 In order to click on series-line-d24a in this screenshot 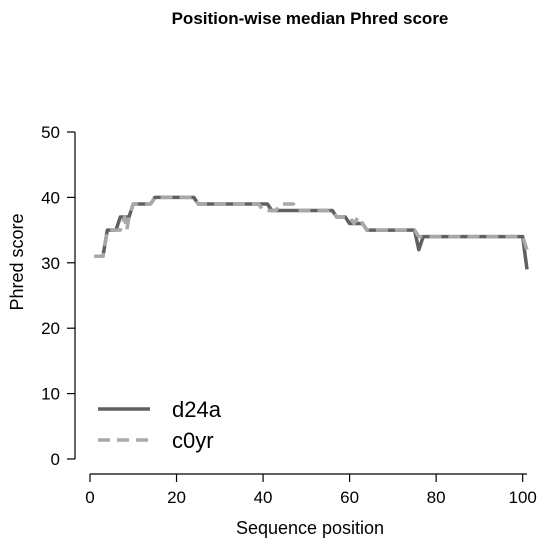, I will do `click(311, 232)`.